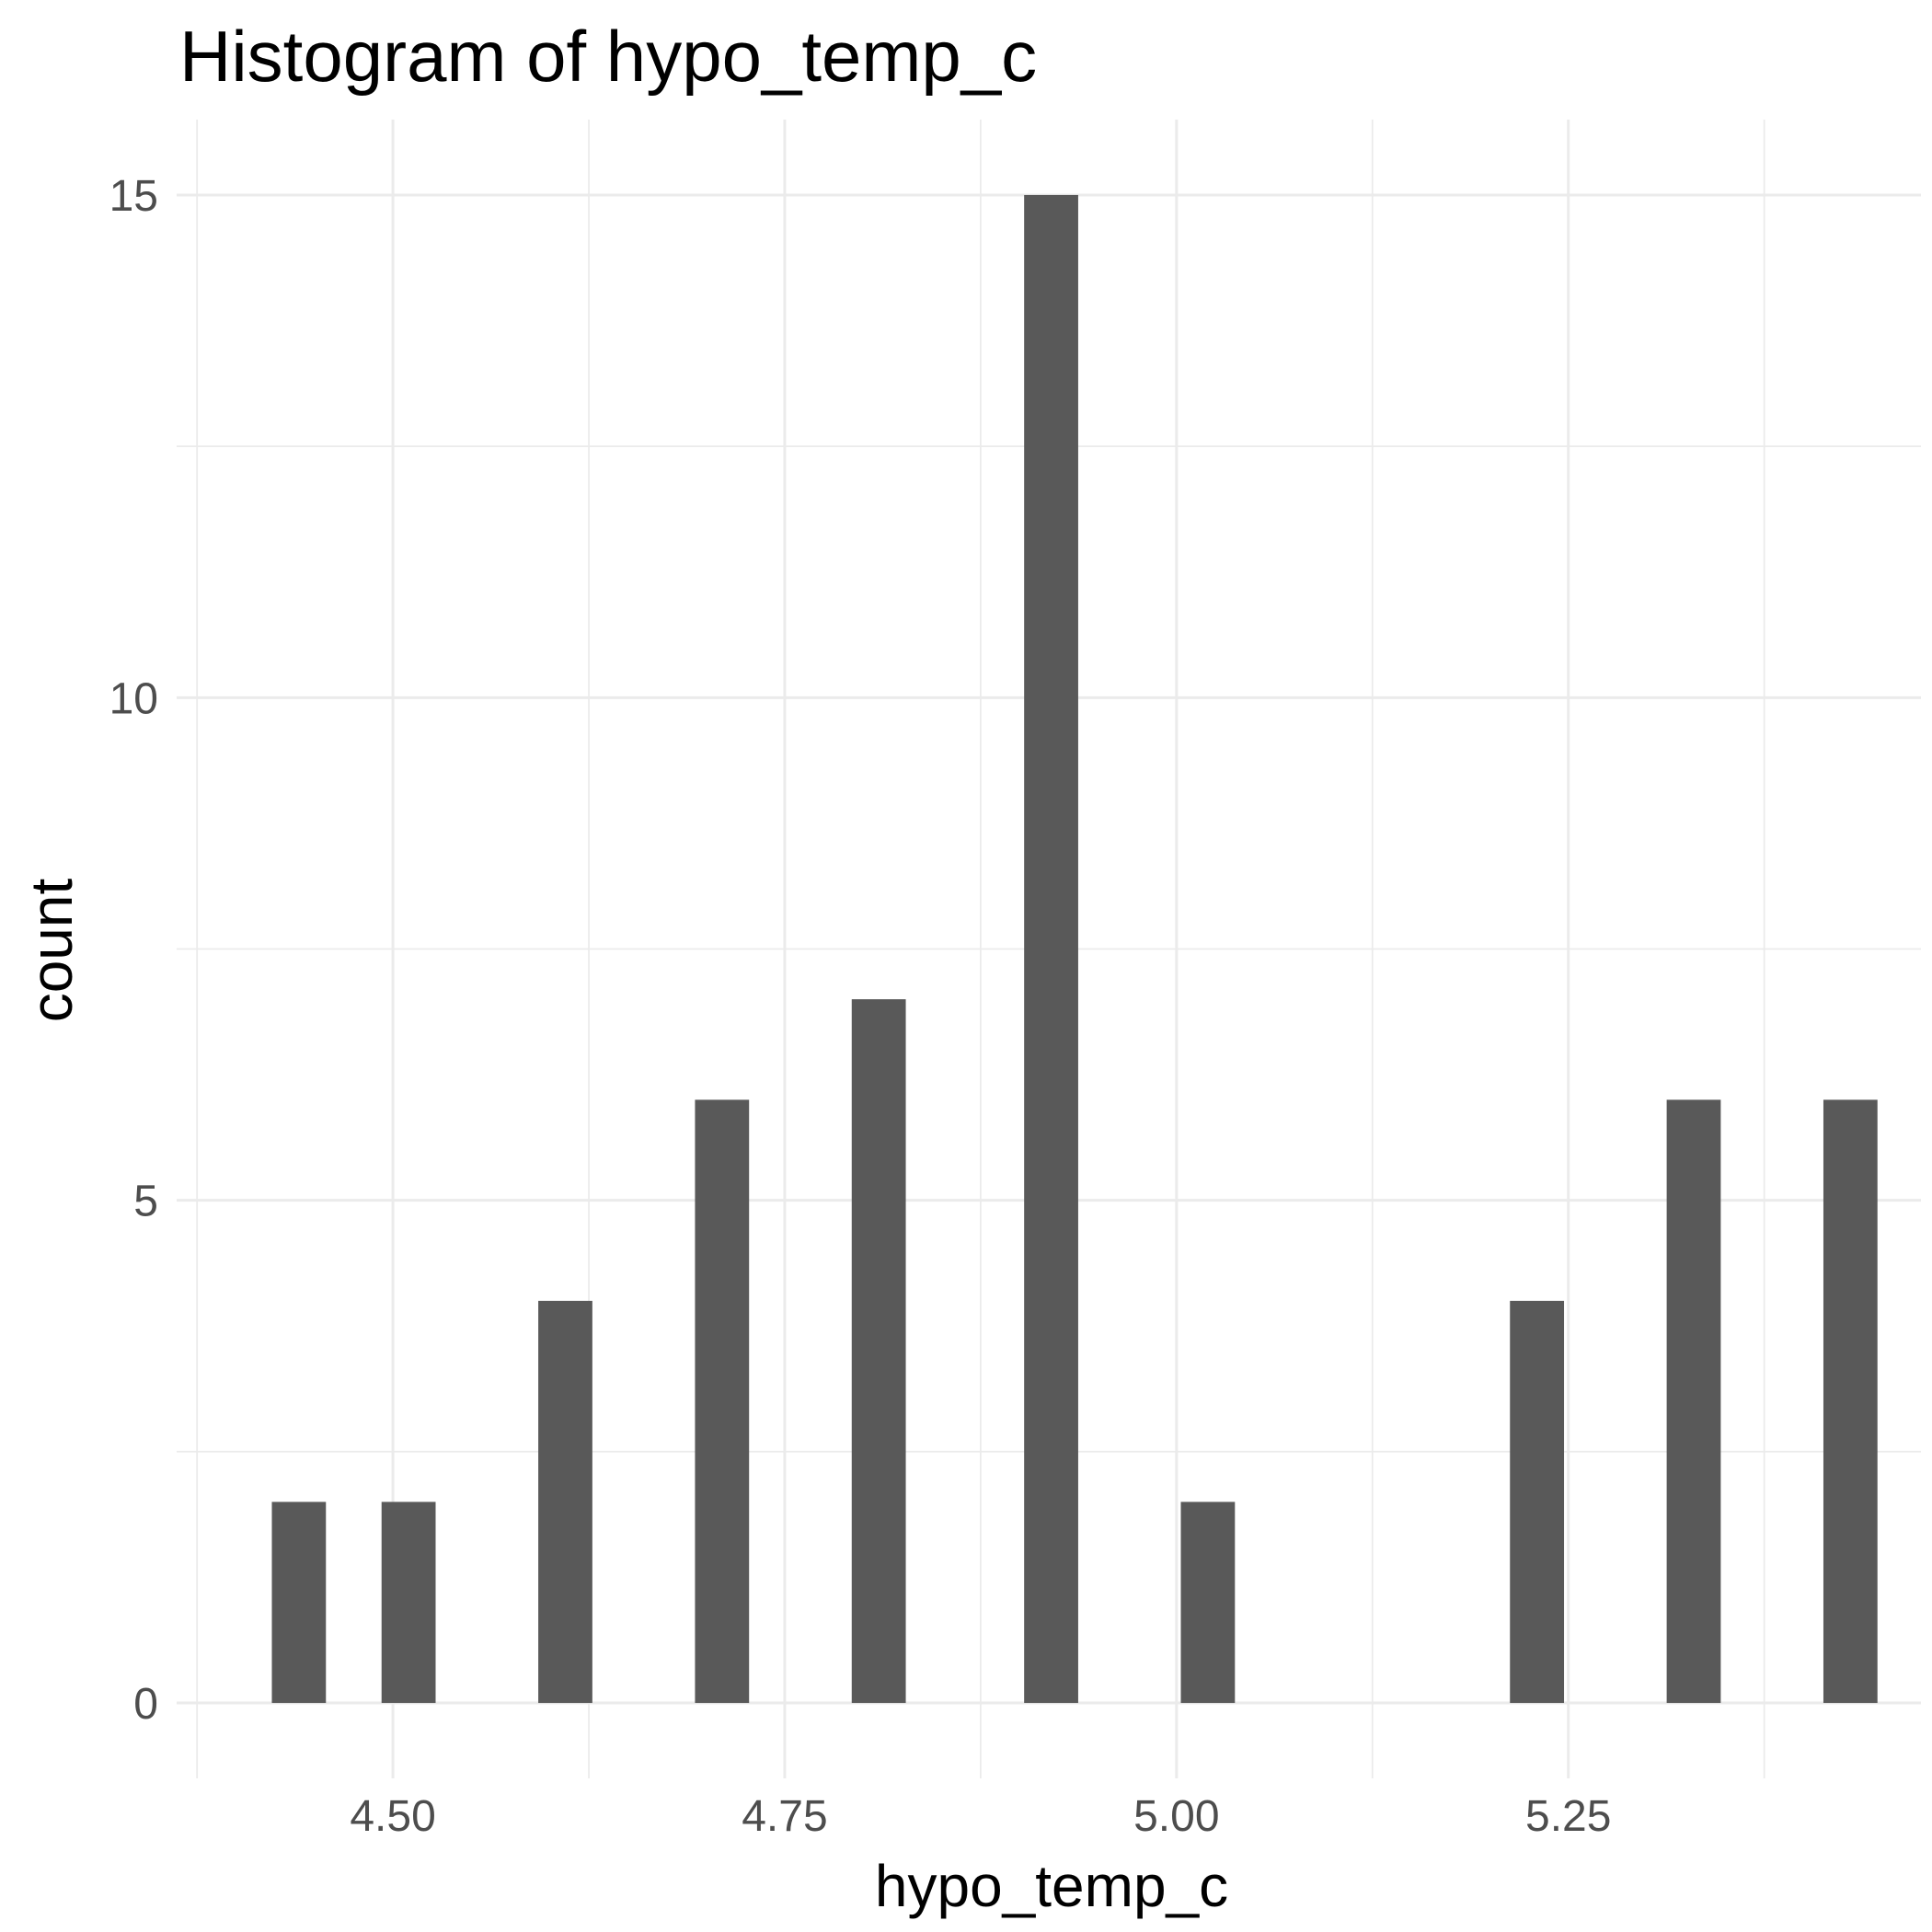  I want to click on x-tick-label: 5.25, so click(1568, 1816).